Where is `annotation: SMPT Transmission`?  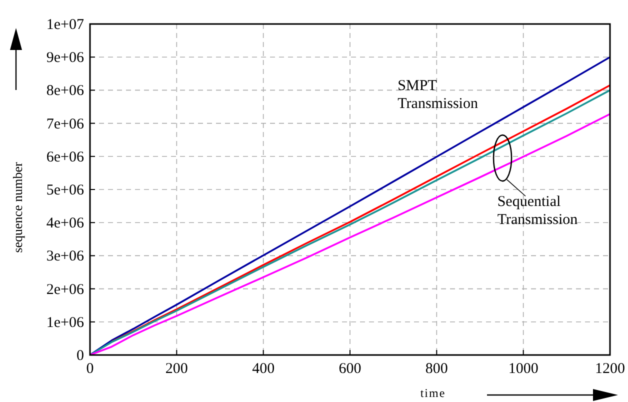
annotation: SMPT Transmission is located at coordinates (438, 95).